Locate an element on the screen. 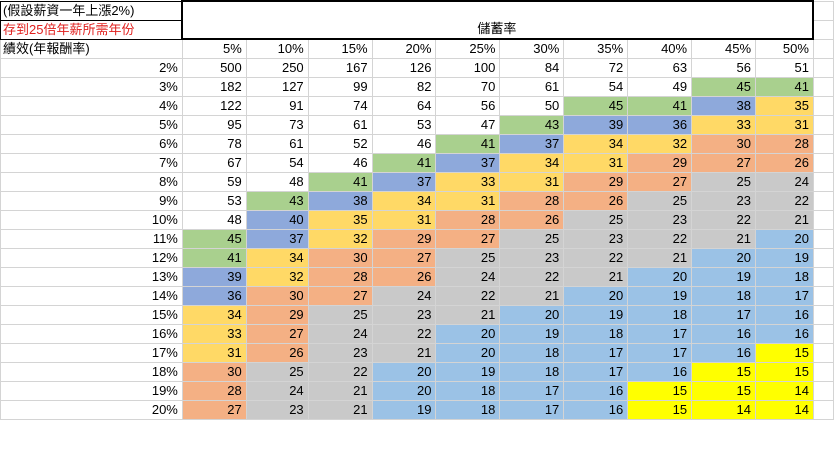 The width and height of the screenshot is (834, 460). row-header-return-rate: 6% is located at coordinates (91, 144).